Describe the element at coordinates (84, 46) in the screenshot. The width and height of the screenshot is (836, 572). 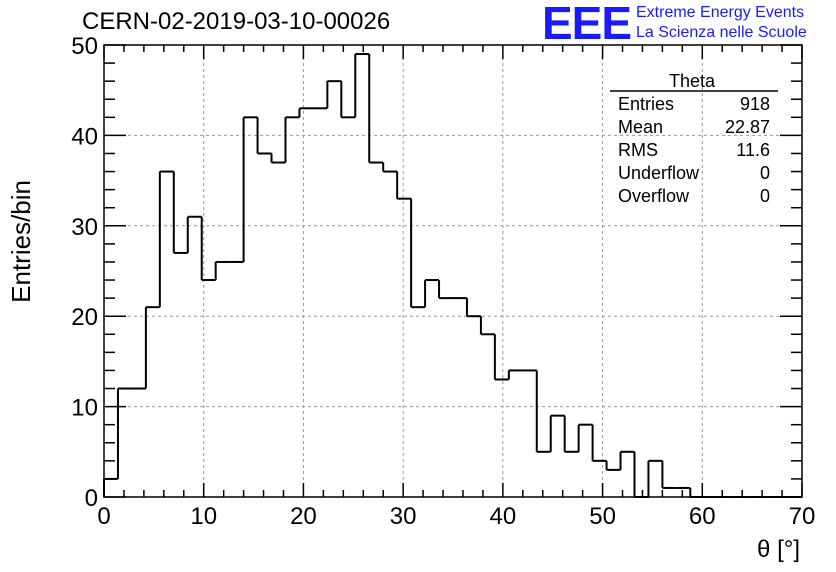
I see `y-tick-label: 50` at that location.